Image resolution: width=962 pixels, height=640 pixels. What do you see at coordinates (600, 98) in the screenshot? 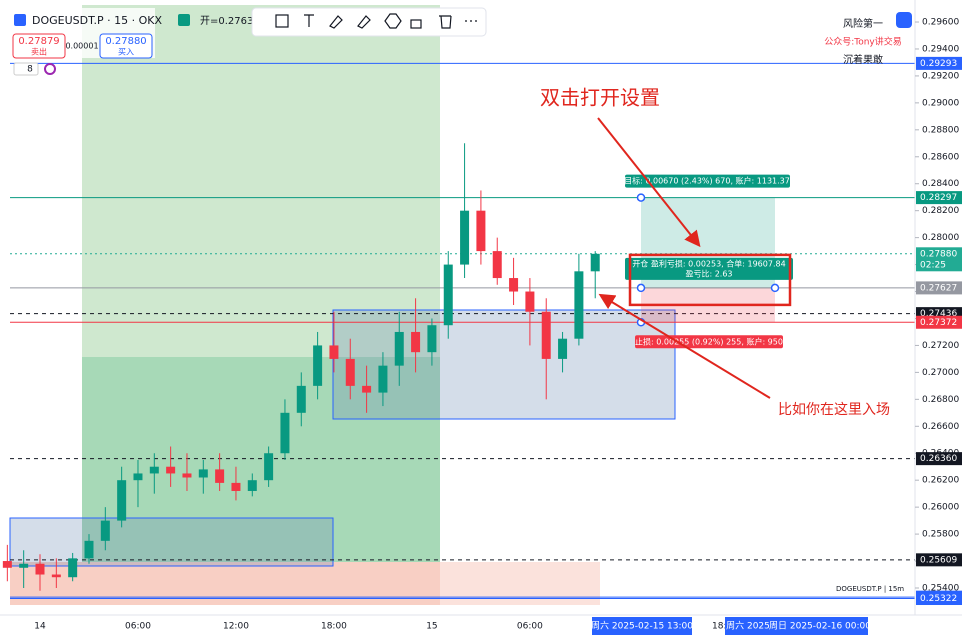
I see `annotation-settings: 双击打开设置` at bounding box center [600, 98].